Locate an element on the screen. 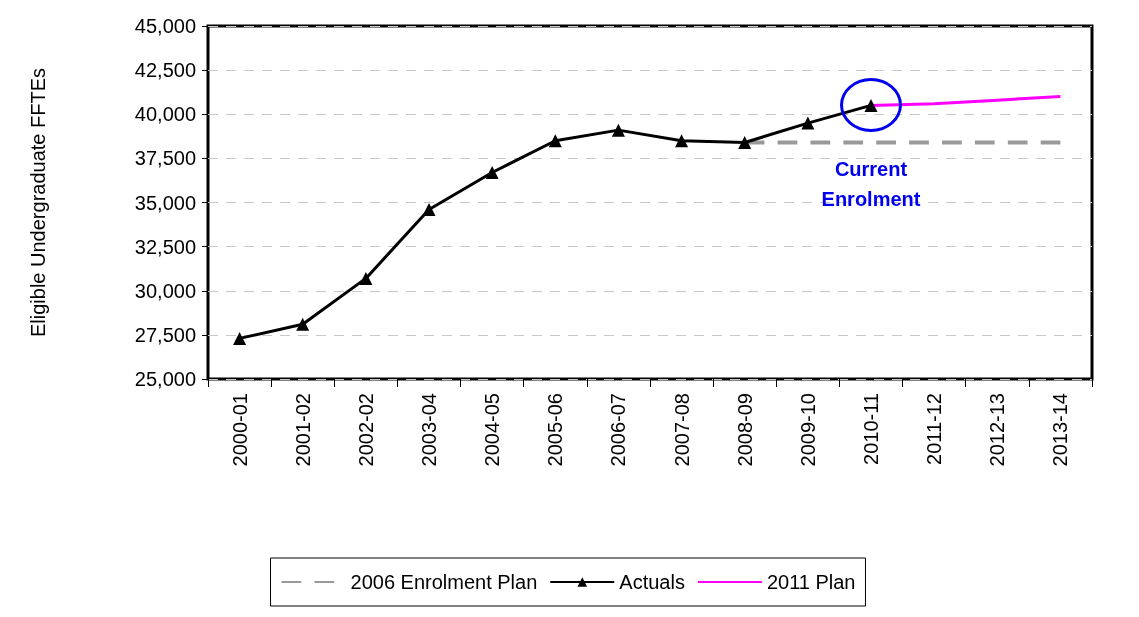 This screenshot has height=617, width=1139. legend-label: 2011 Plan is located at coordinates (811, 582).